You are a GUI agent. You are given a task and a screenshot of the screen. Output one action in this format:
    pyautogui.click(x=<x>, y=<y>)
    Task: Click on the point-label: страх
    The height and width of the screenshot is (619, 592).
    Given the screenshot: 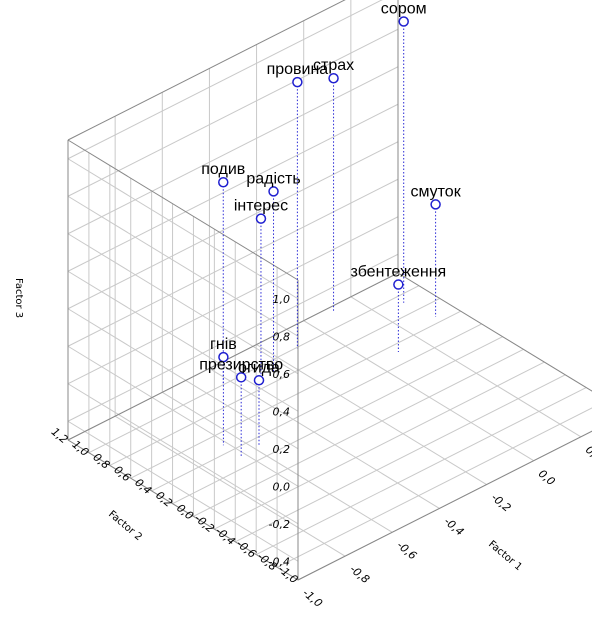 What is the action you would take?
    pyautogui.click(x=333, y=65)
    